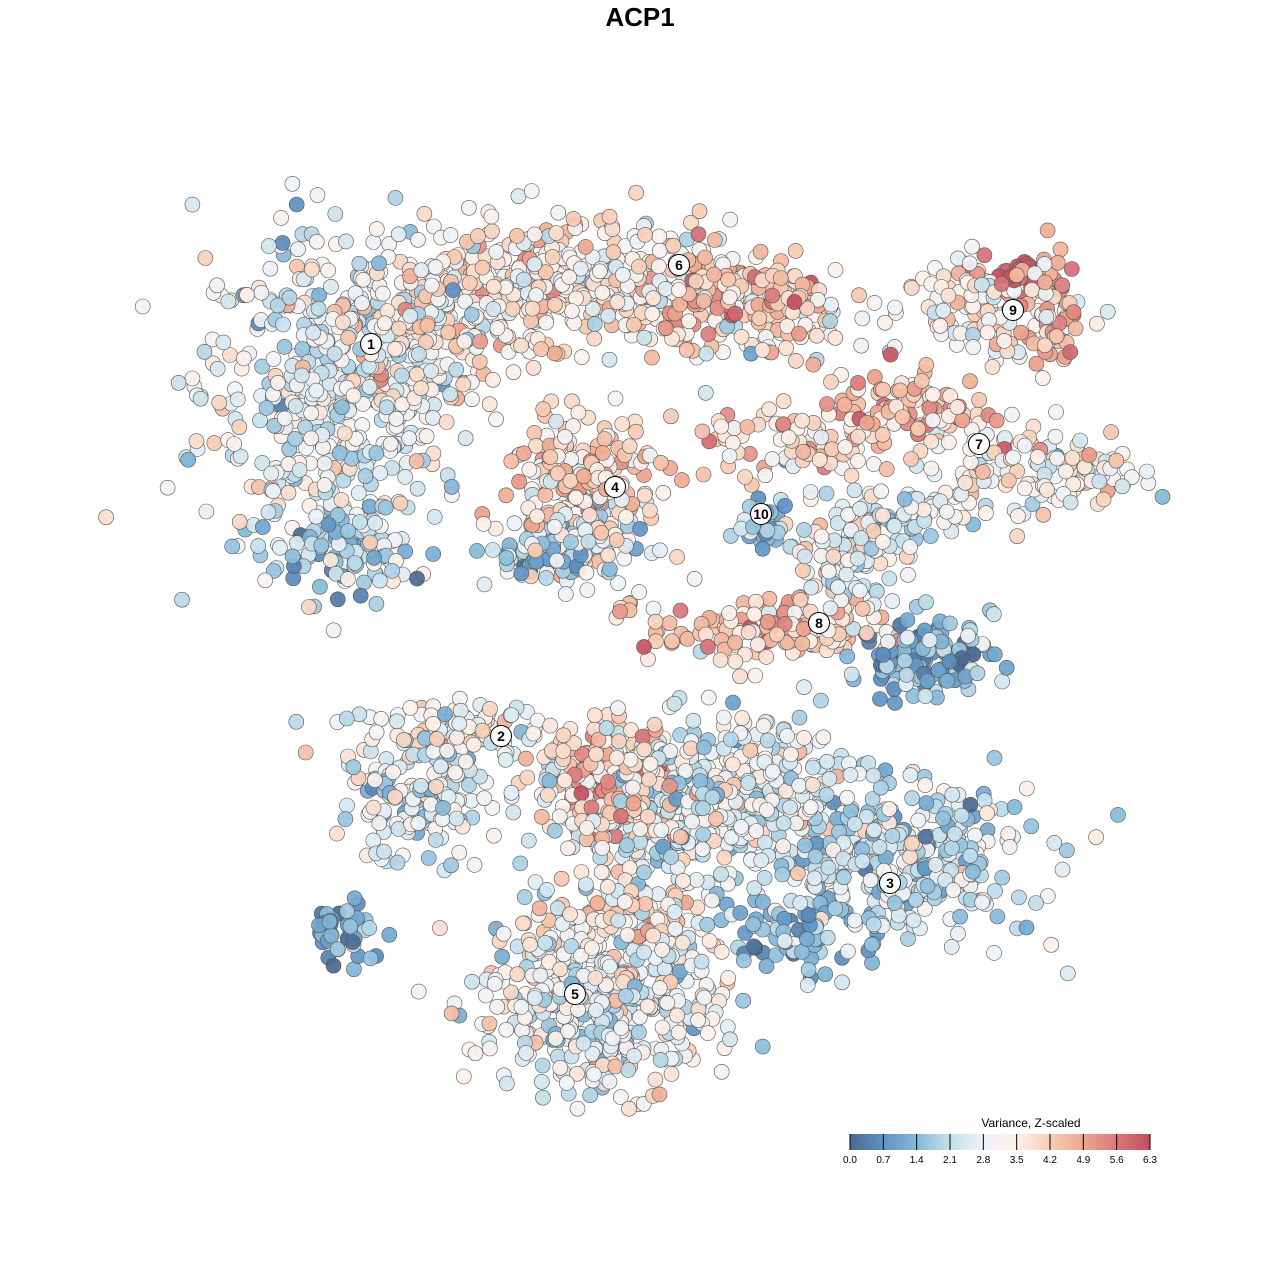 The height and width of the screenshot is (1280, 1280). Describe the element at coordinates (761, 514) in the screenshot. I see `cluster-label: 10` at that location.